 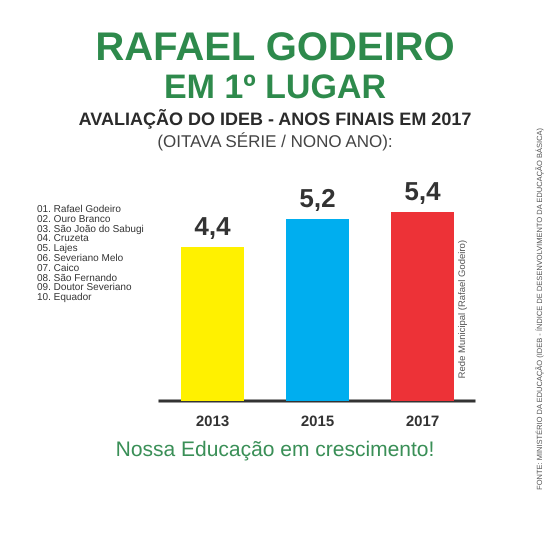 I want to click on text: 09. Doutor Severiano, so click(x=84, y=288).